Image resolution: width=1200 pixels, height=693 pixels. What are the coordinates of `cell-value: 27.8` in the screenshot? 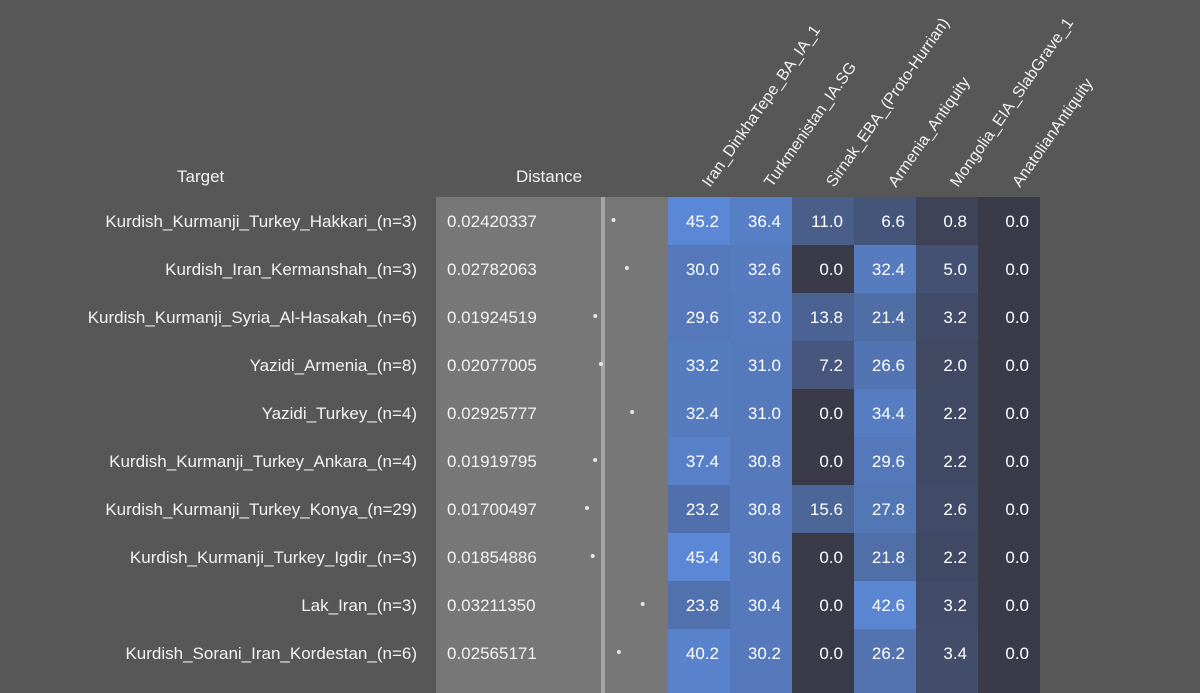 It's located at (888, 509).